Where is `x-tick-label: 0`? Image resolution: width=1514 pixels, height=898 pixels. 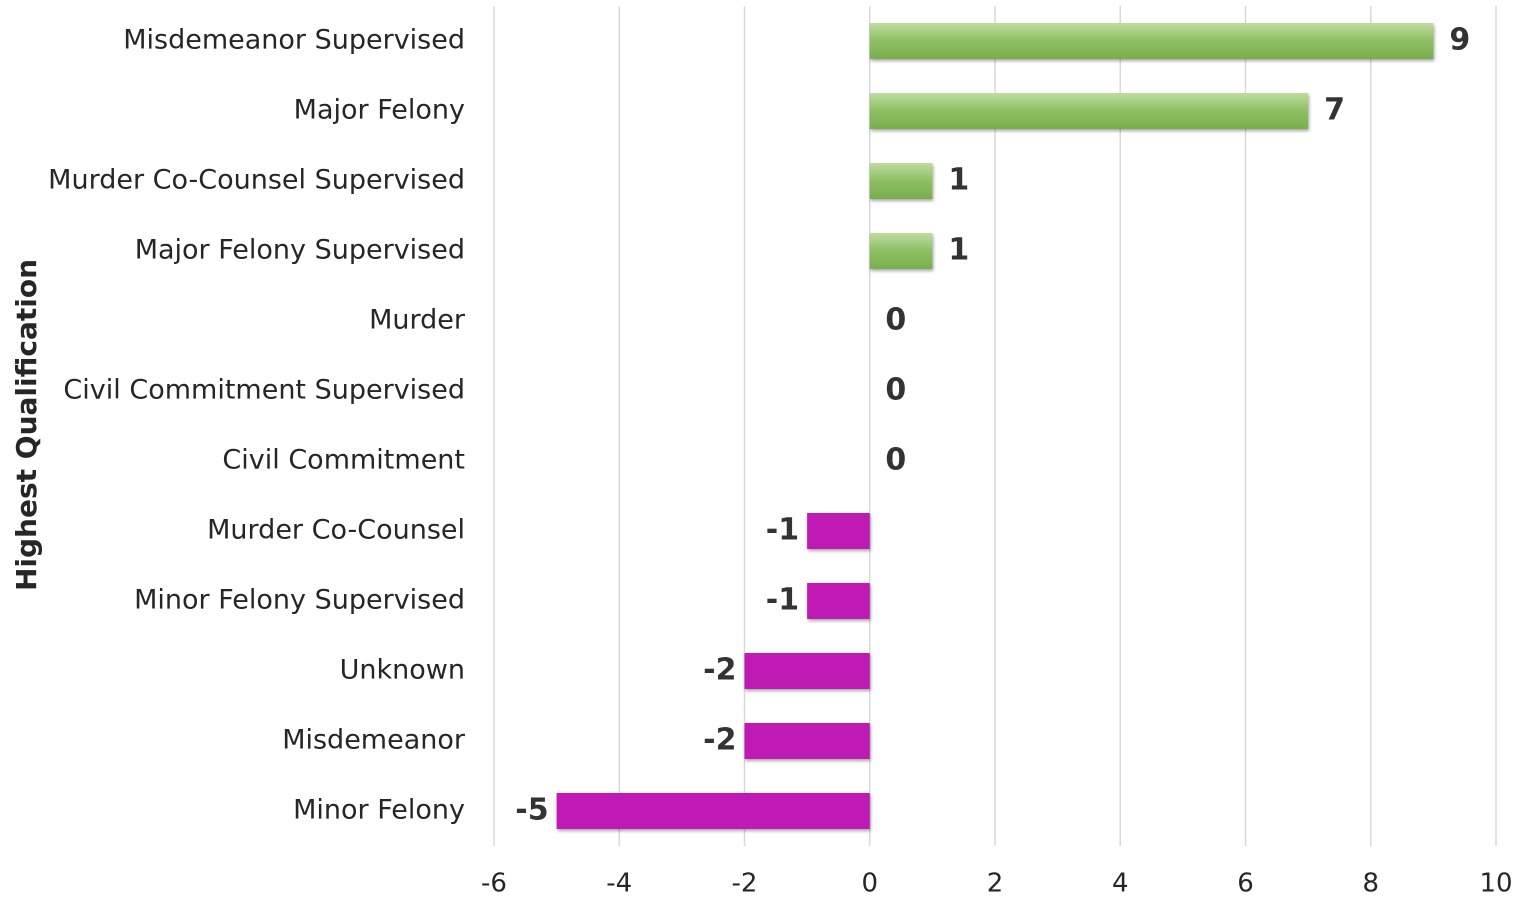
x-tick-label: 0 is located at coordinates (869, 883).